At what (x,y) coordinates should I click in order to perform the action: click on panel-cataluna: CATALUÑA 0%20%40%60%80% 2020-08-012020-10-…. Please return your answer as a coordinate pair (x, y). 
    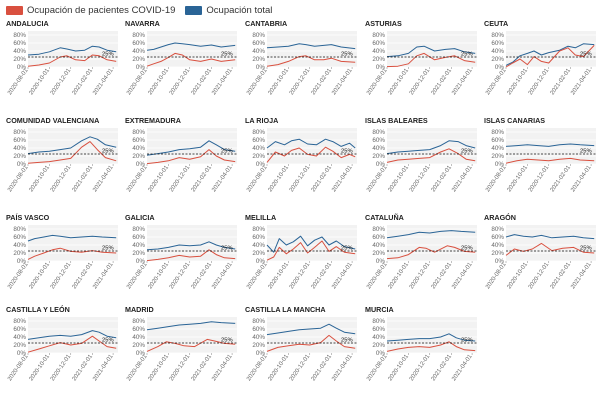
    Looking at the image, I should click on (421, 251).